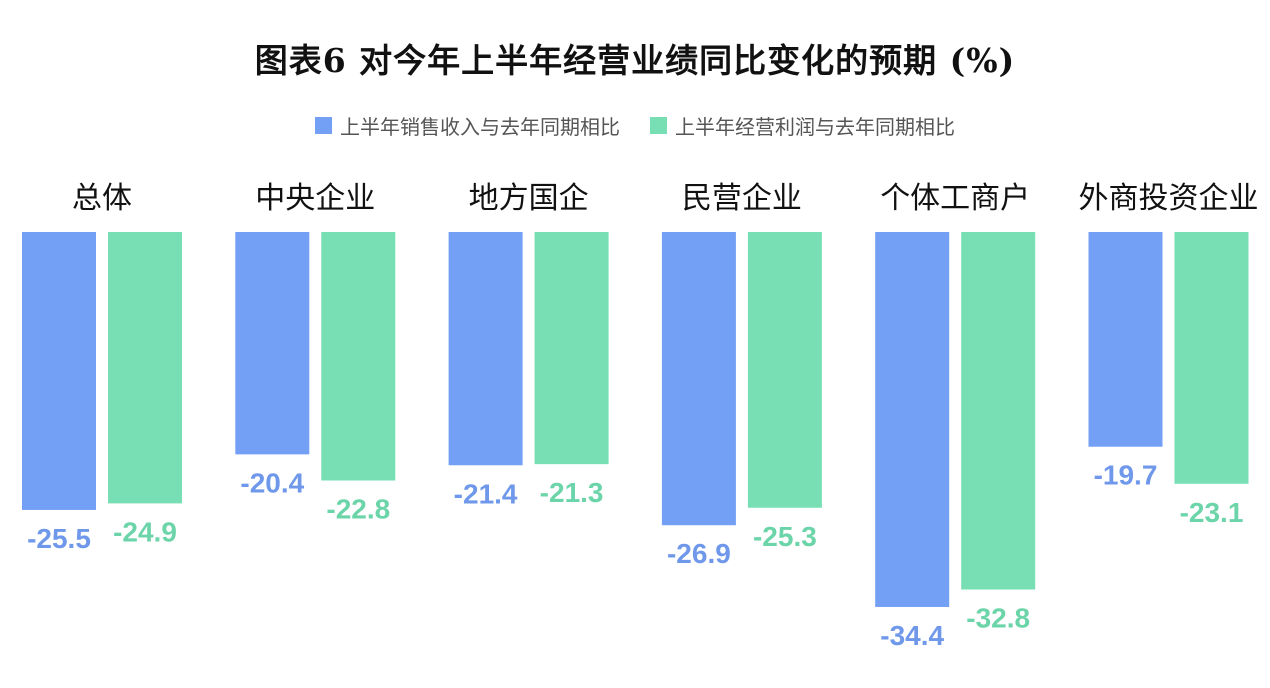 This screenshot has height=688, width=1270. Describe the element at coordinates (358, 509) in the screenshot. I see `data-label-profit: -22.8` at that location.